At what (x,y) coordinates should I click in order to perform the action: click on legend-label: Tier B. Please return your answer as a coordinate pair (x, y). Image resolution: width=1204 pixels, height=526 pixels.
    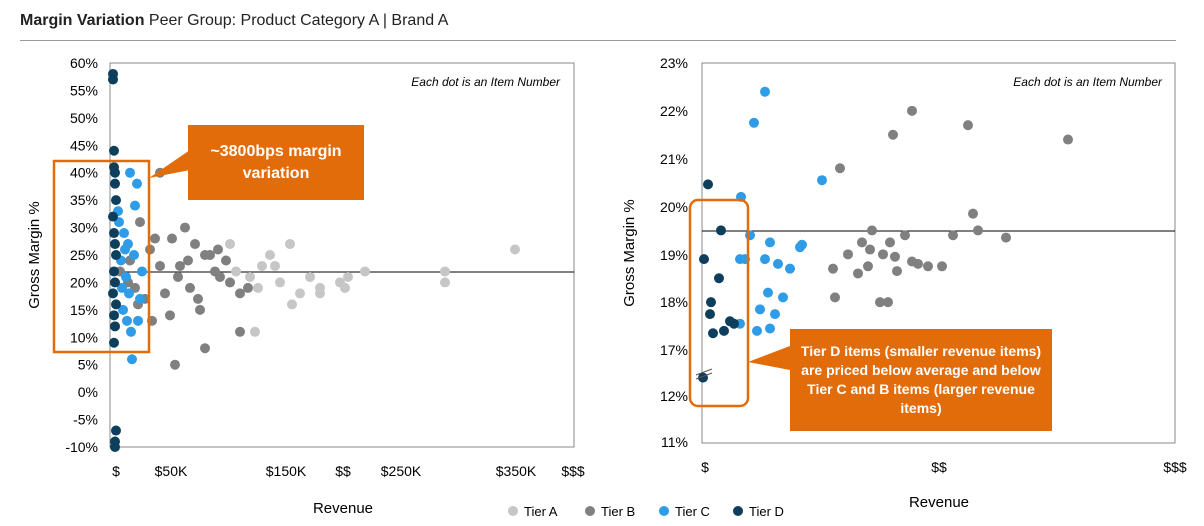
    Looking at the image, I should click on (618, 511).